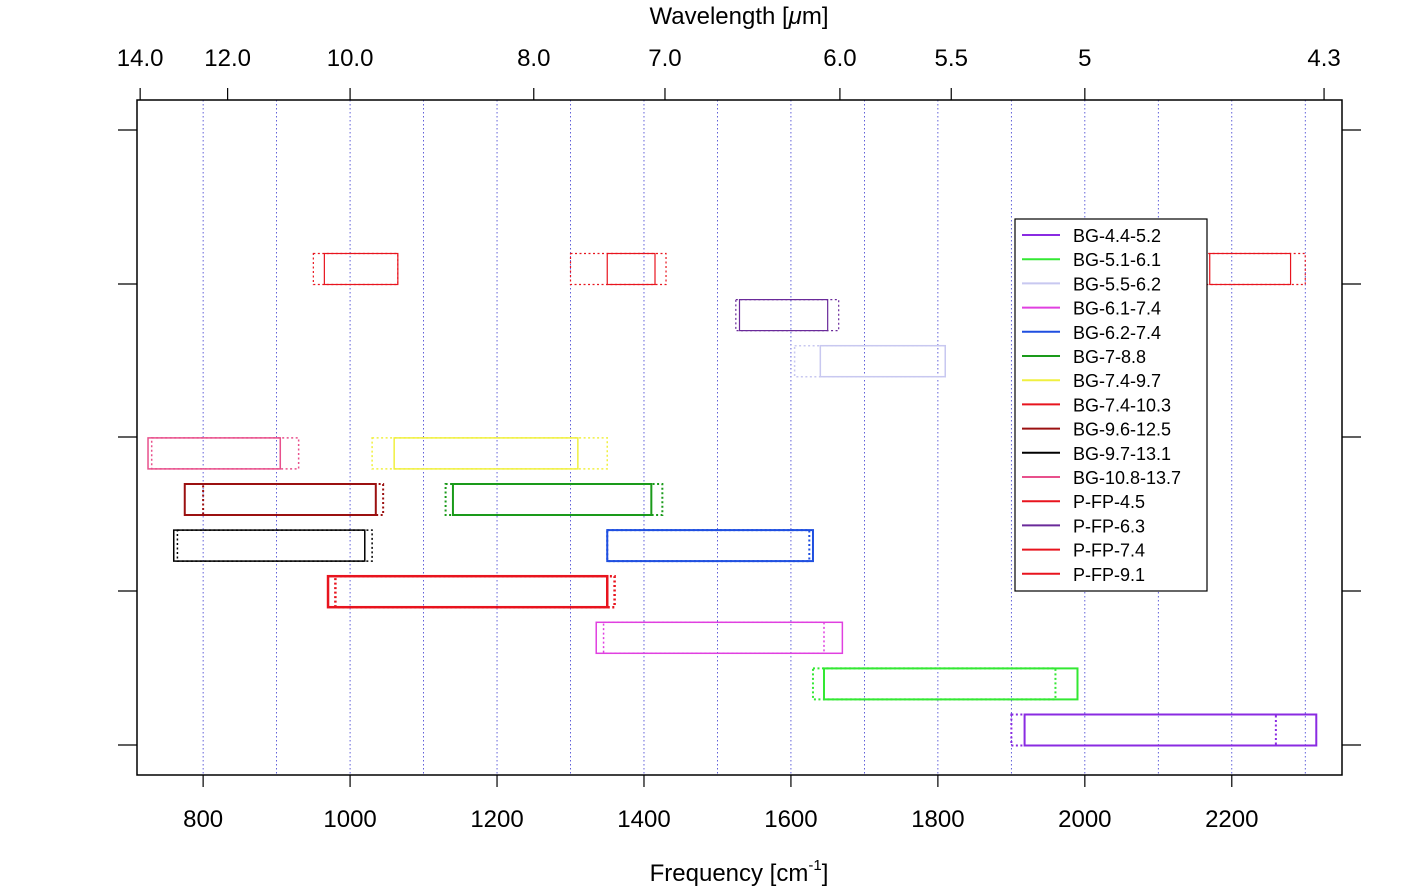  What do you see at coordinates (1117, 309) in the screenshot?
I see `legend-label-BG-6.1-7.4: BG-6.1-7.4` at bounding box center [1117, 309].